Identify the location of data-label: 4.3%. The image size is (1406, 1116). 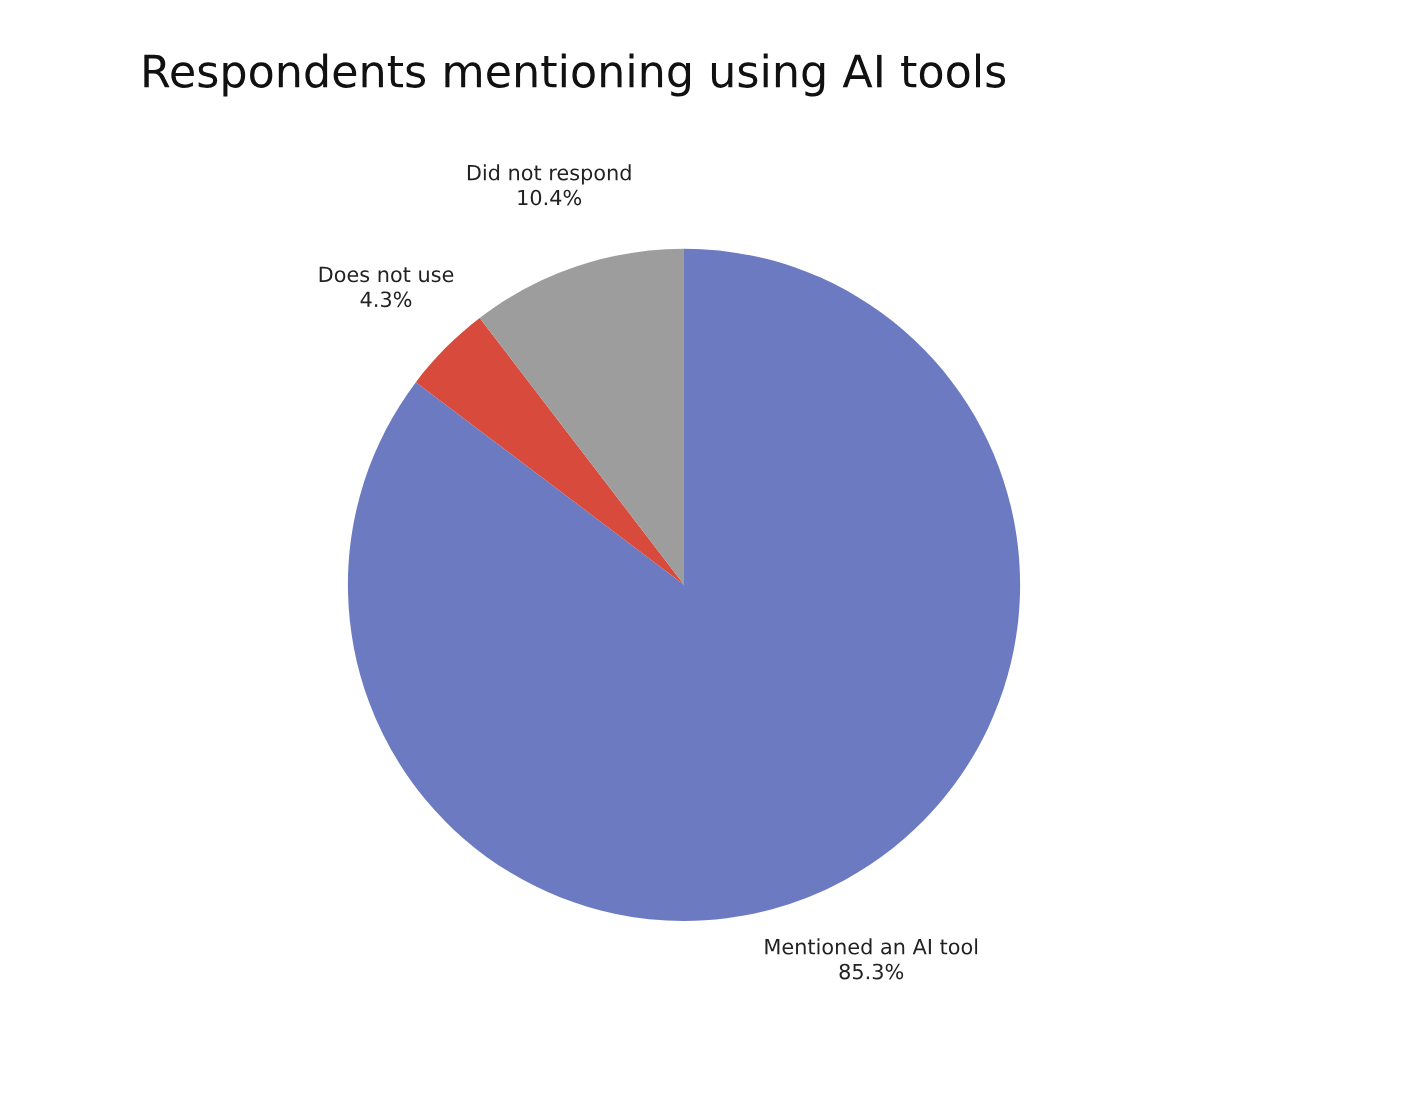
(386, 299).